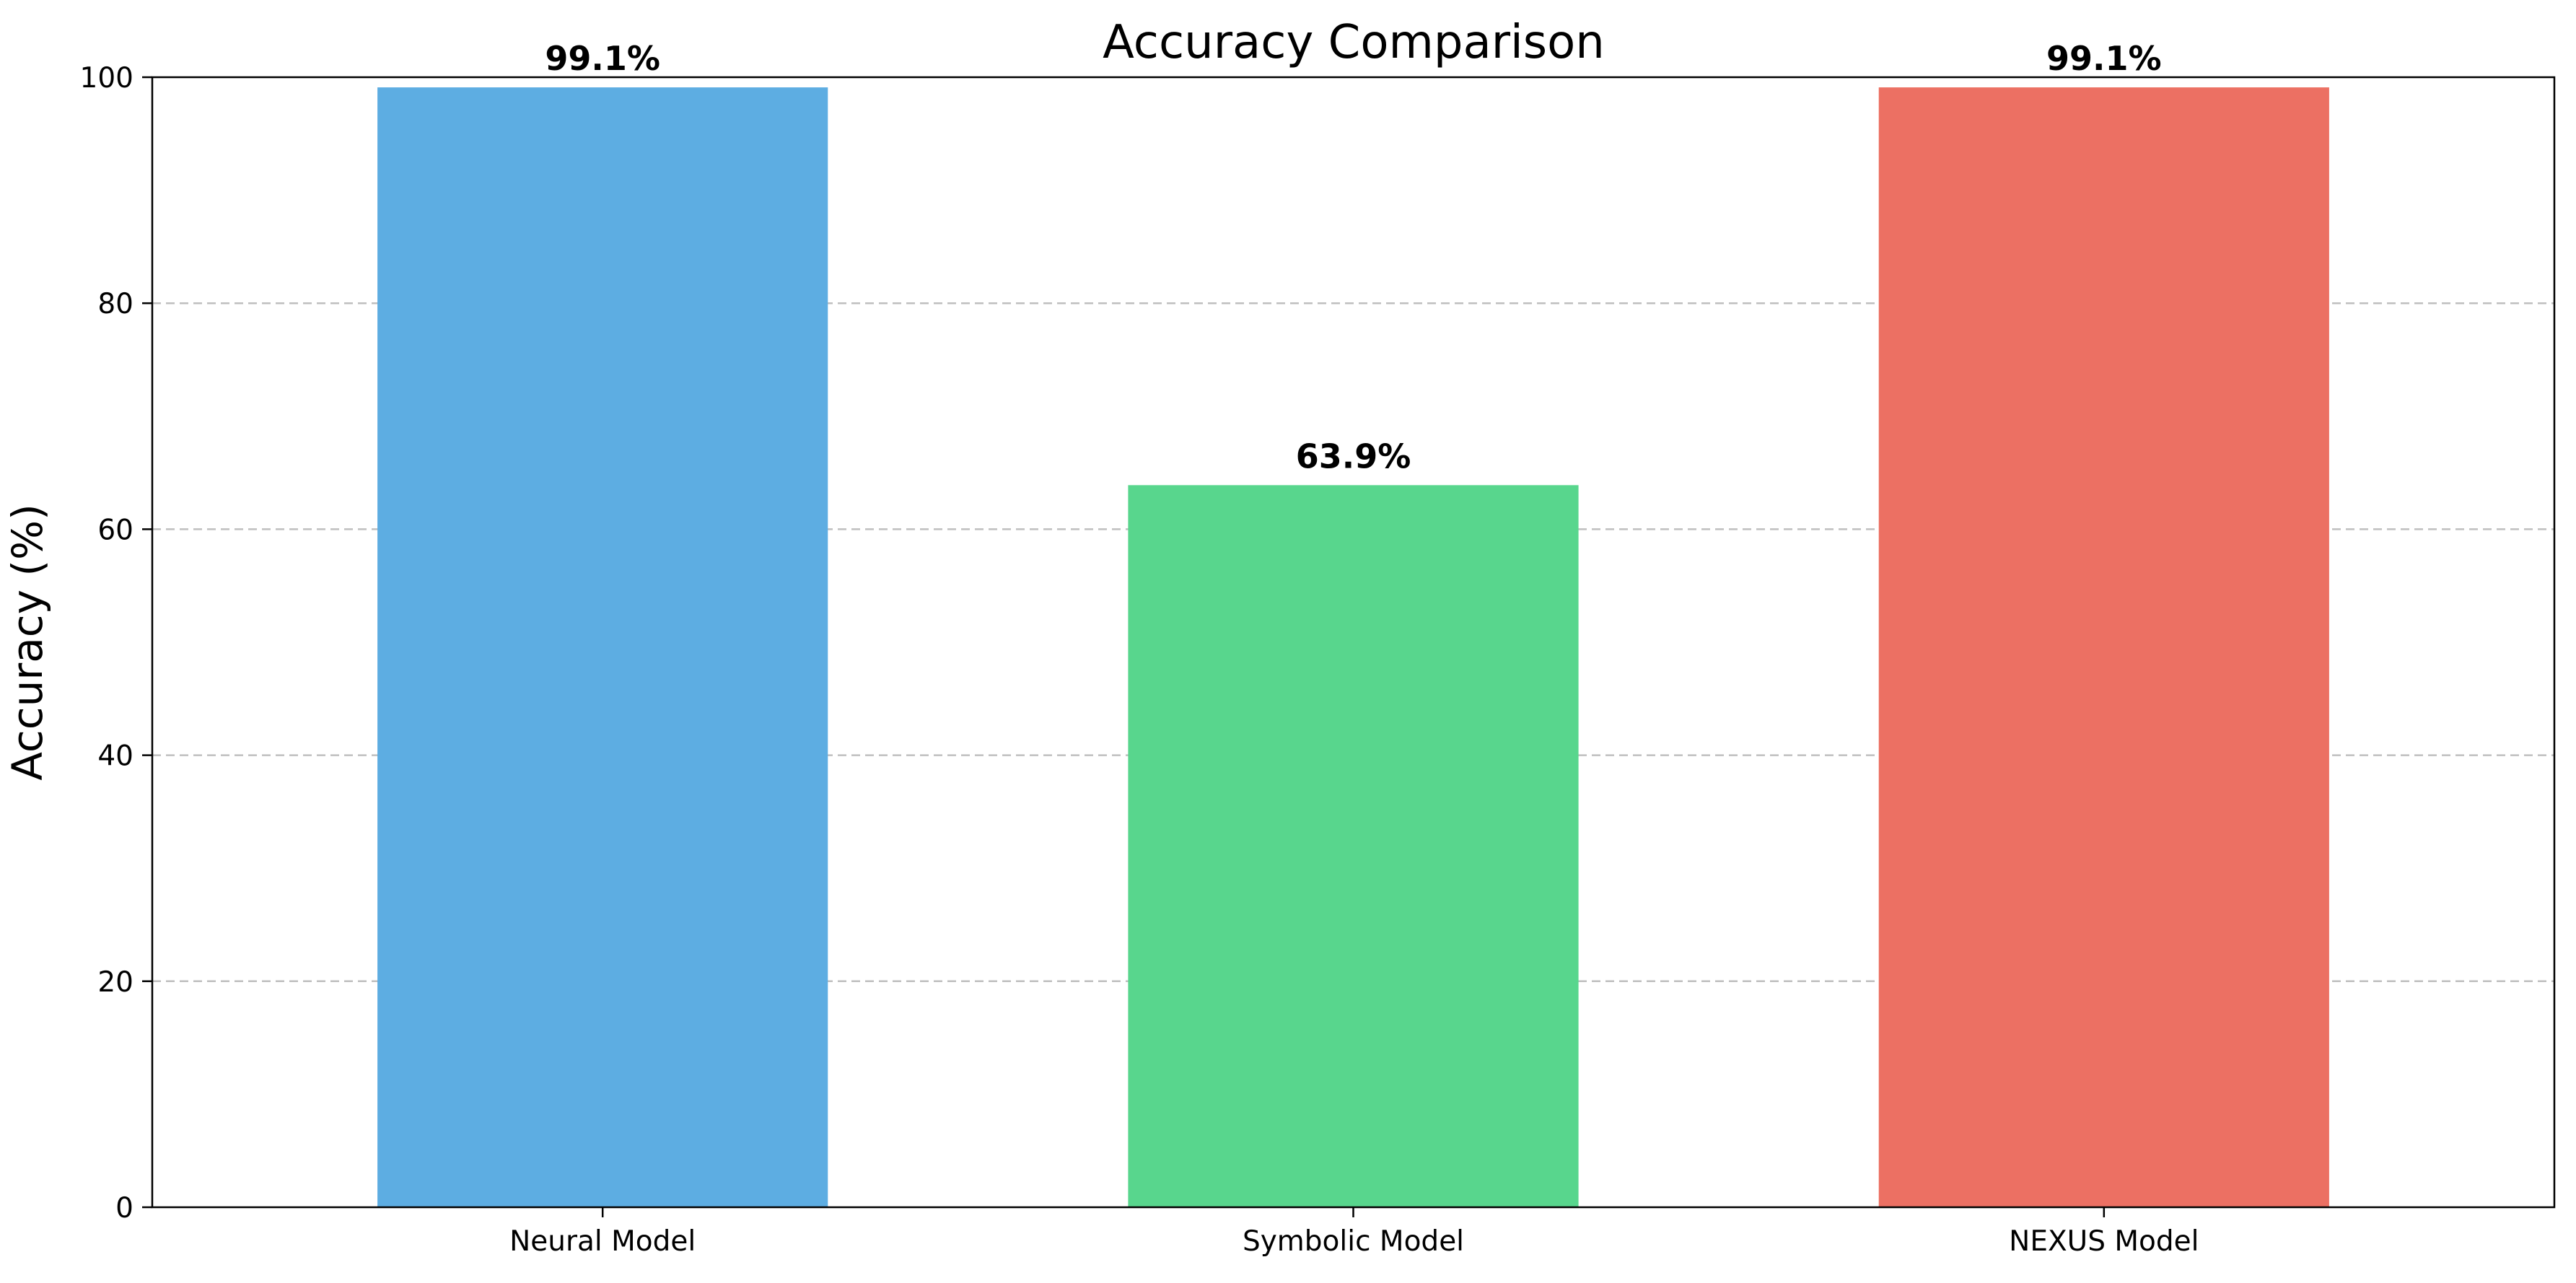 This screenshot has width=2576, height=1283. Describe the element at coordinates (115, 757) in the screenshot. I see `y-tick-label: 40` at that location.